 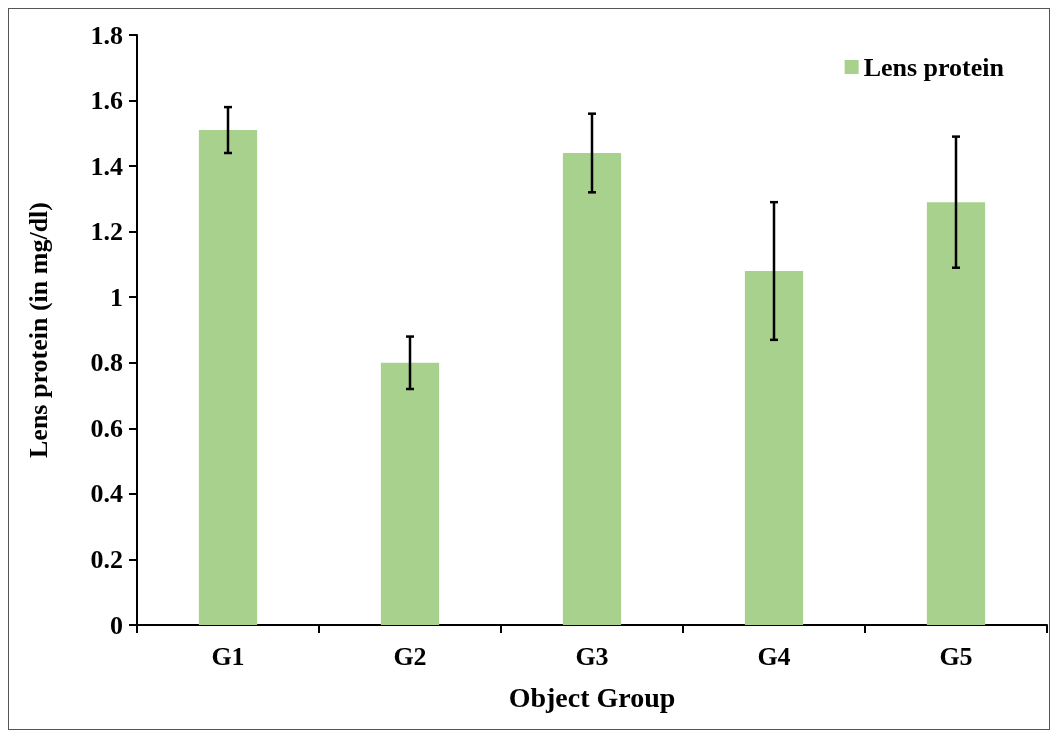 I want to click on y-tick-label: 0.6, so click(x=106, y=428).